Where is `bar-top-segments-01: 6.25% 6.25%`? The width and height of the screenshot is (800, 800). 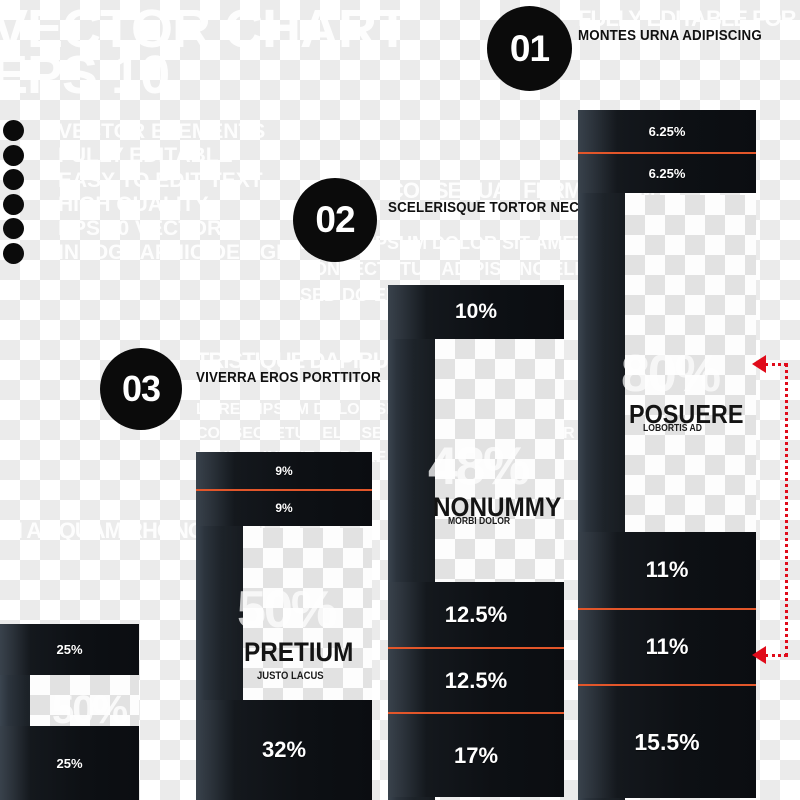 bar-top-segments-01: 6.25% 6.25% is located at coordinates (667, 152).